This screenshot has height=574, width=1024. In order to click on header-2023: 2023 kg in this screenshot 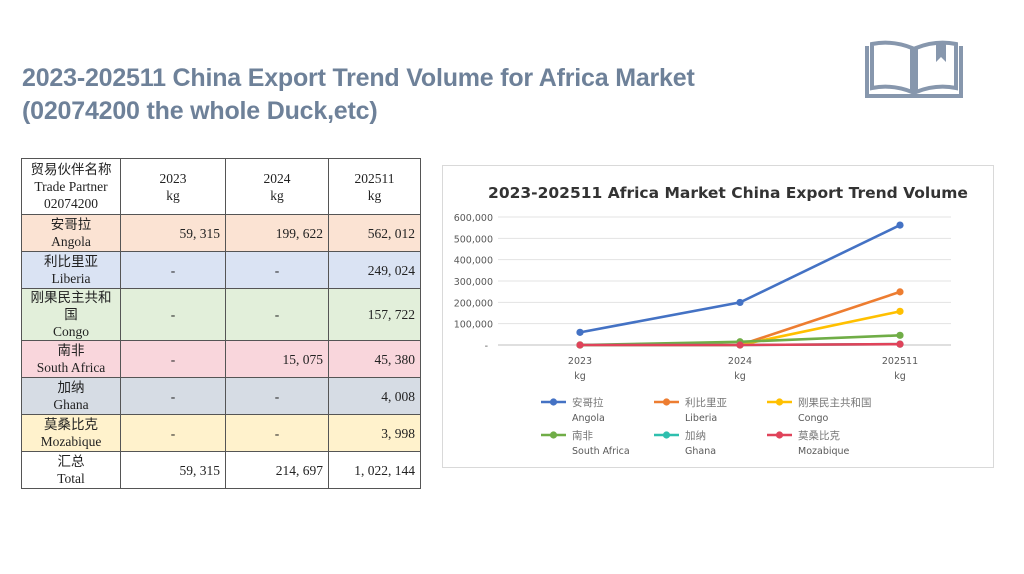, I will do `click(173, 186)`.